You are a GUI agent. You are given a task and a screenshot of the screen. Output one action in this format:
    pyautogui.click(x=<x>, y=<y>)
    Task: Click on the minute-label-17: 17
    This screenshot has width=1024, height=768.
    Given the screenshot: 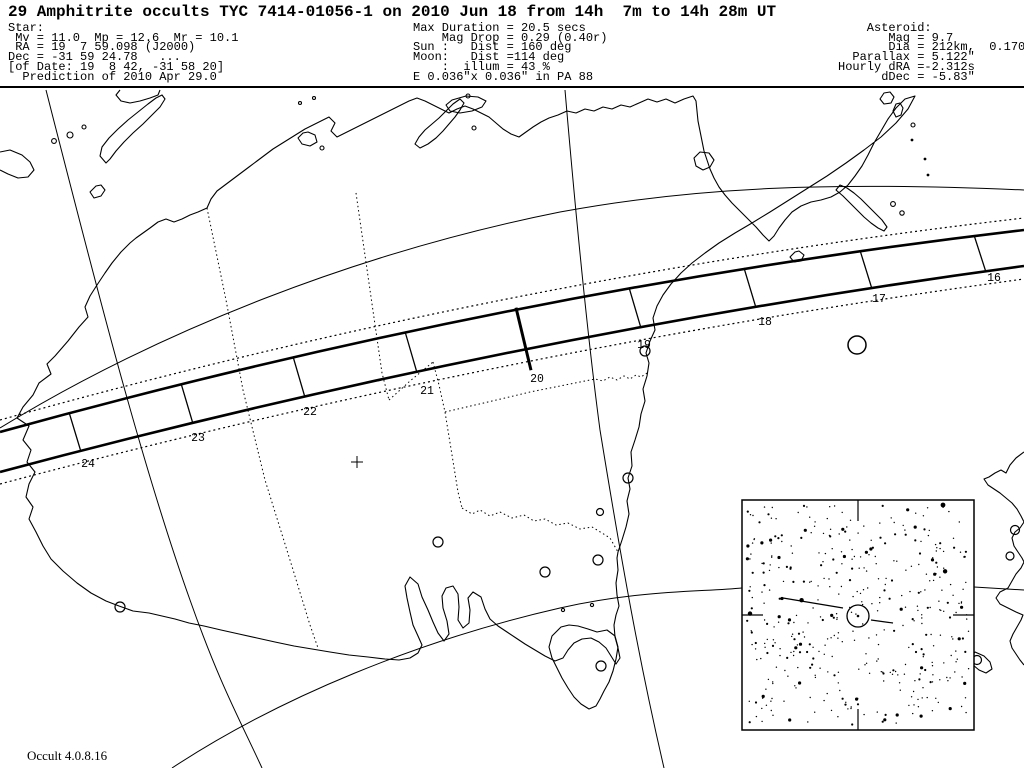 What is the action you would take?
    pyautogui.click(x=879, y=299)
    